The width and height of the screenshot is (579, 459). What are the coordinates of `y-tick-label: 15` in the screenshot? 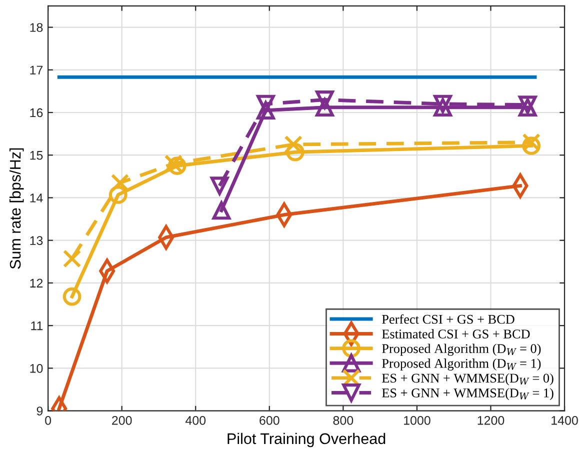 It's located at (36, 155).